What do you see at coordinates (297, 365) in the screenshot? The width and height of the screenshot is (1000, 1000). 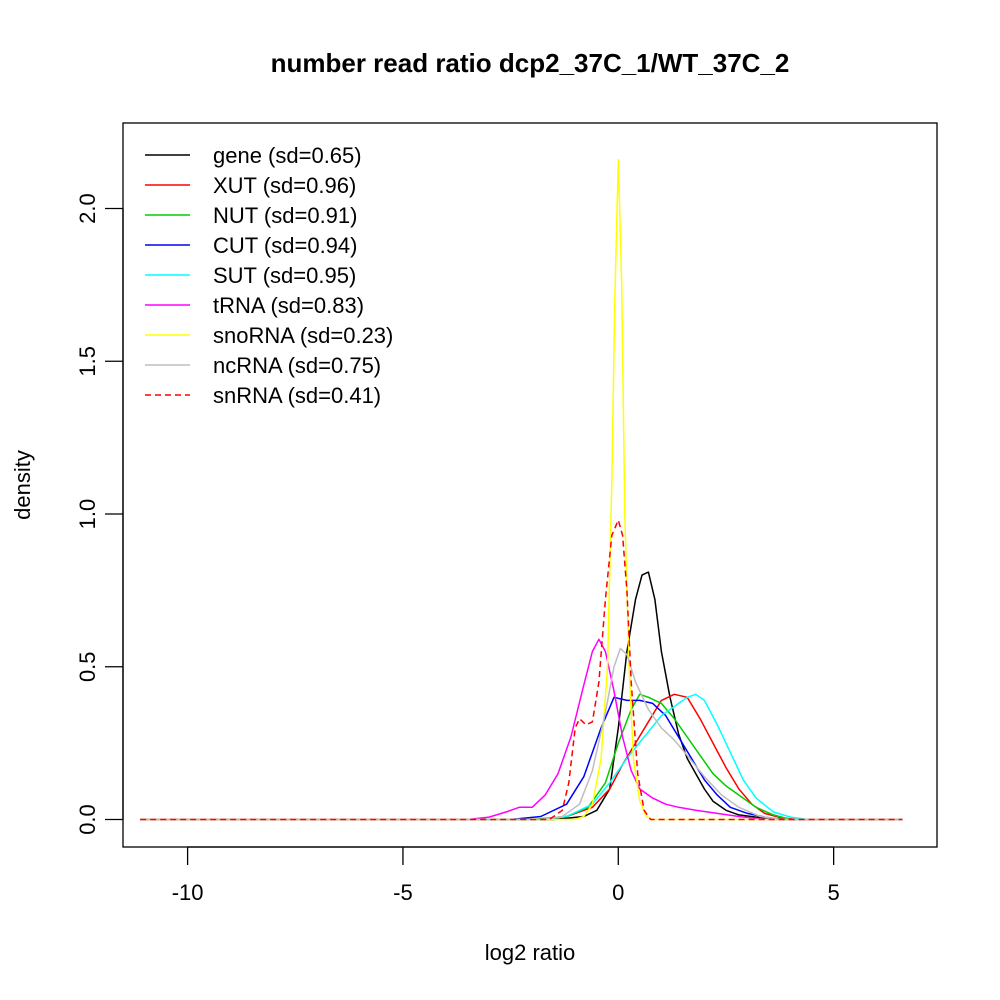 I see `legend-label-ncrna: ncRNA (sd=0.75)` at bounding box center [297, 365].